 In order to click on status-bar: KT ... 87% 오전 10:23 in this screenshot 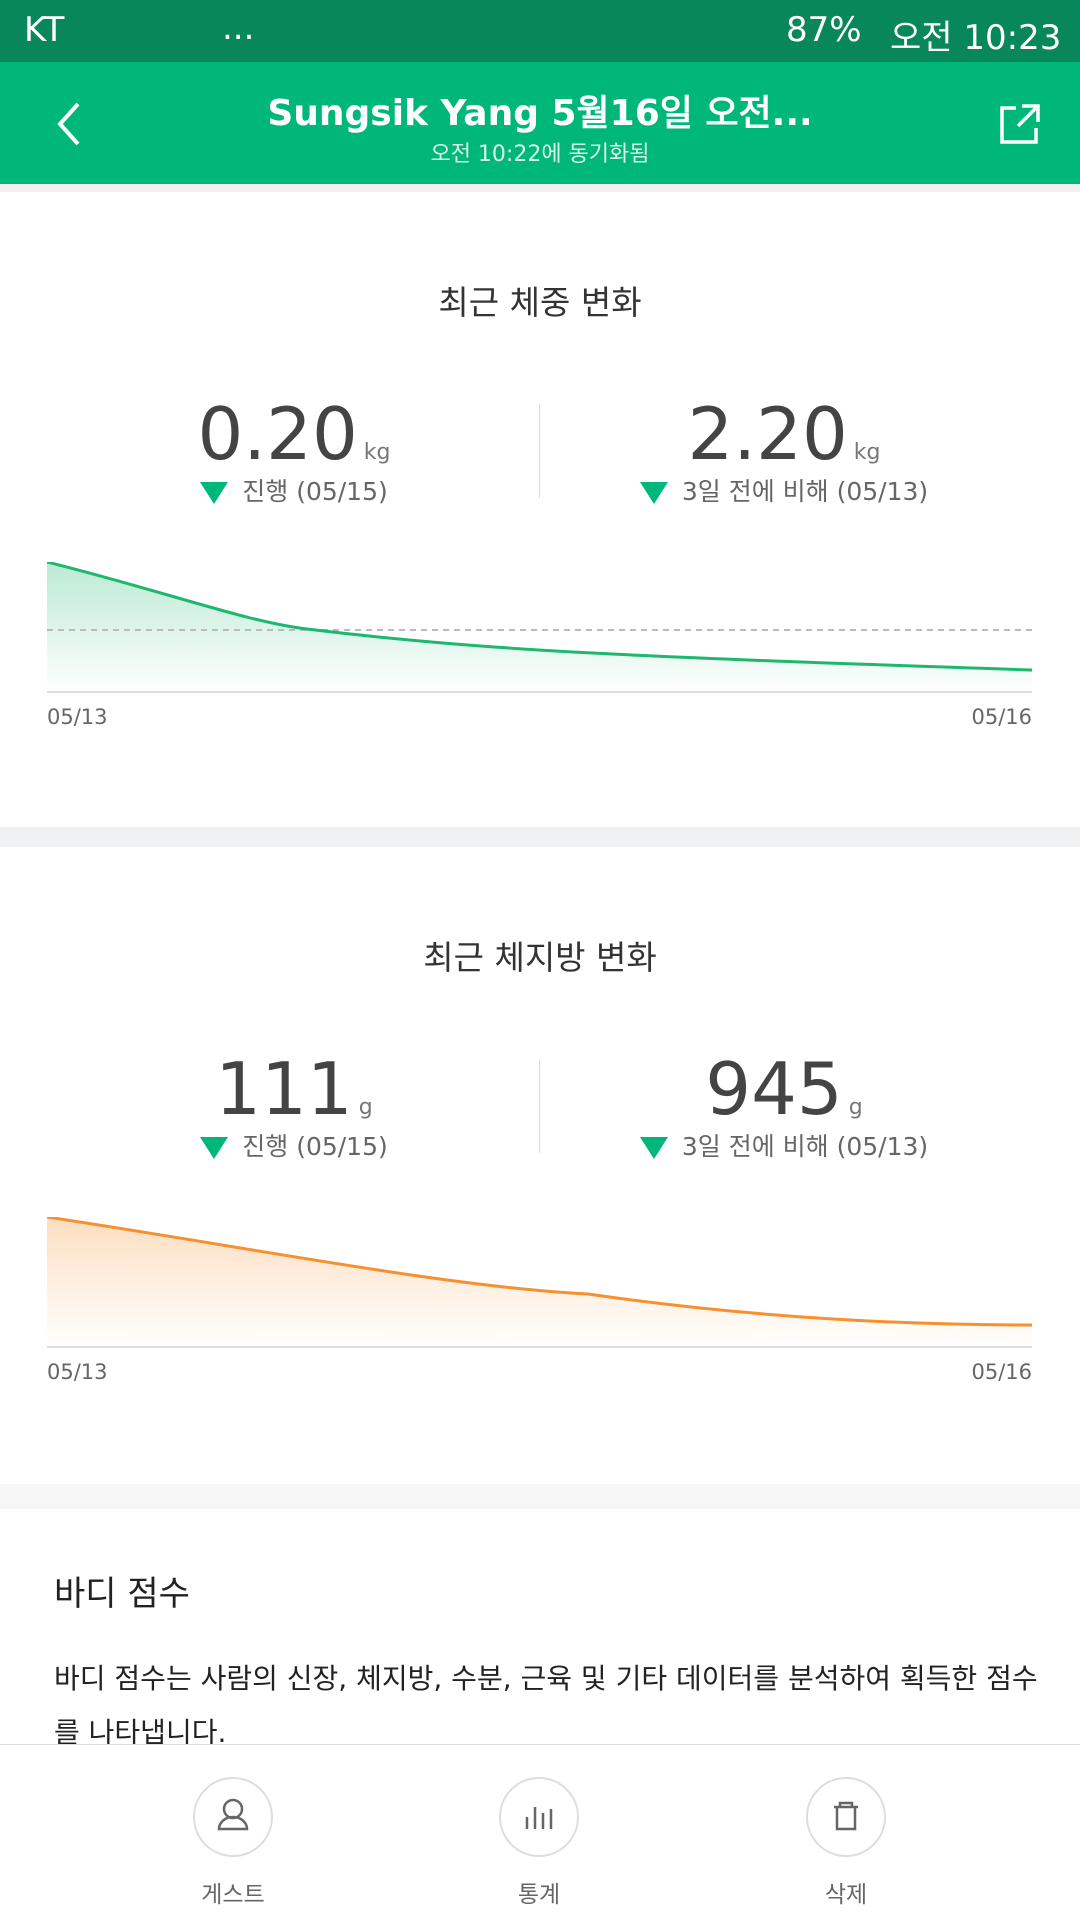, I will do `click(540, 31)`.